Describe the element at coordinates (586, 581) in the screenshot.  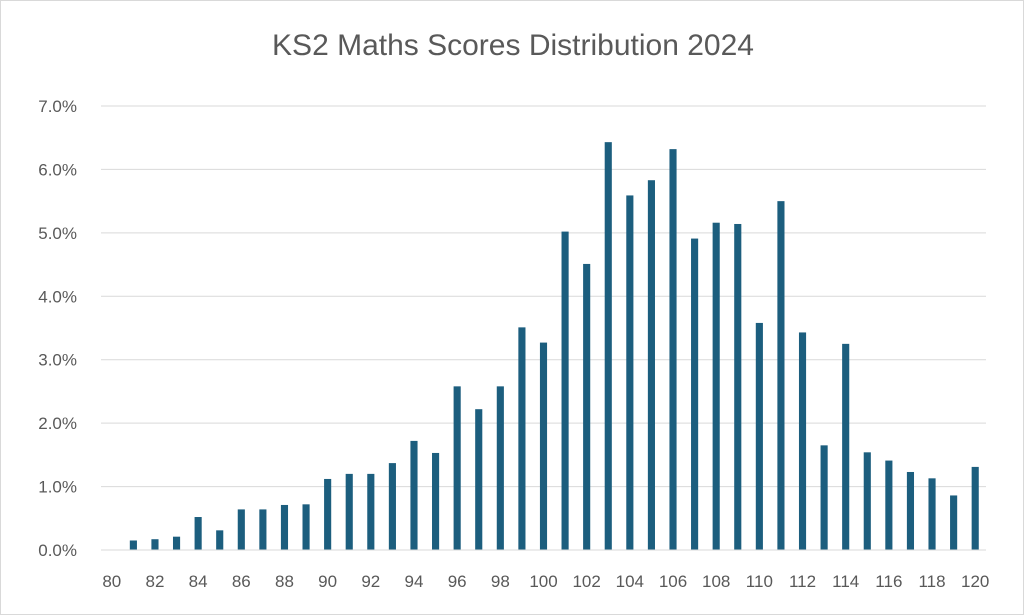
I see `x-tick-label: 102` at that location.